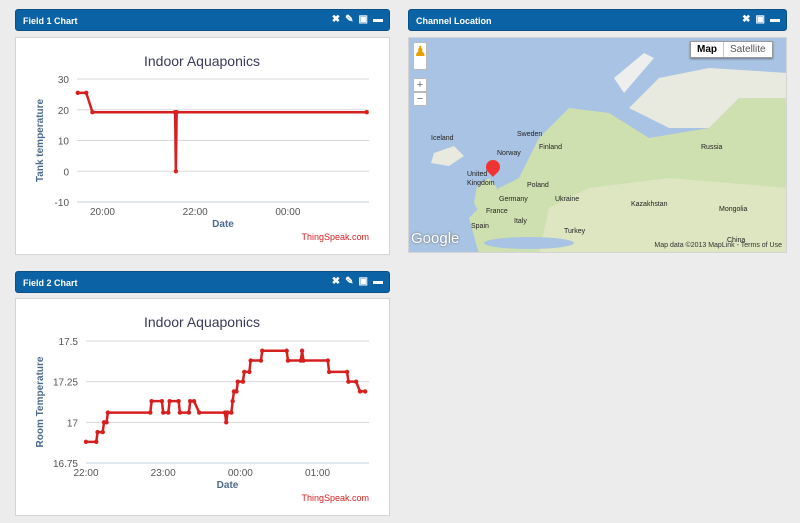  Describe the element at coordinates (509, 153) in the screenshot. I see `map-label: Norway` at that location.